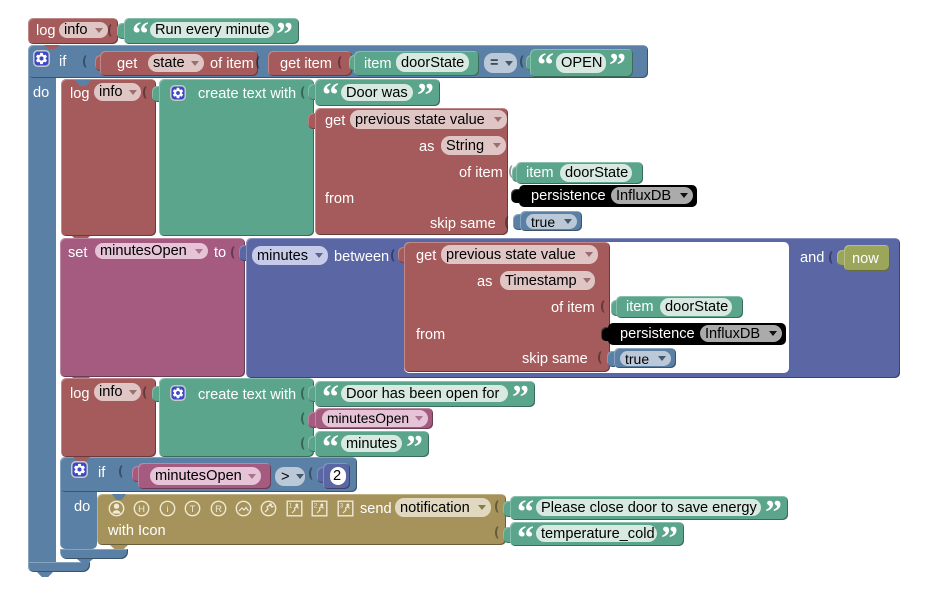 The width and height of the screenshot is (931, 591). What do you see at coordinates (141, 509) in the screenshot?
I see `svg-text: H` at bounding box center [141, 509].